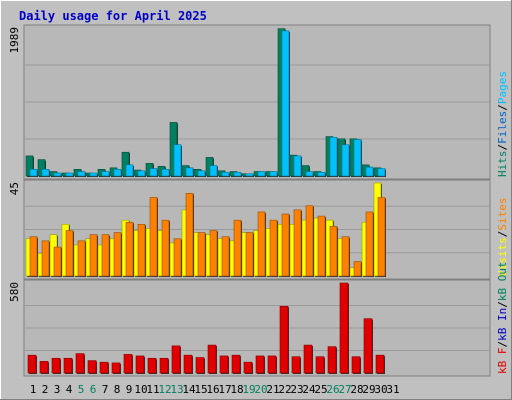  I want to click on legend-entry: Sites, so click(502, 214).